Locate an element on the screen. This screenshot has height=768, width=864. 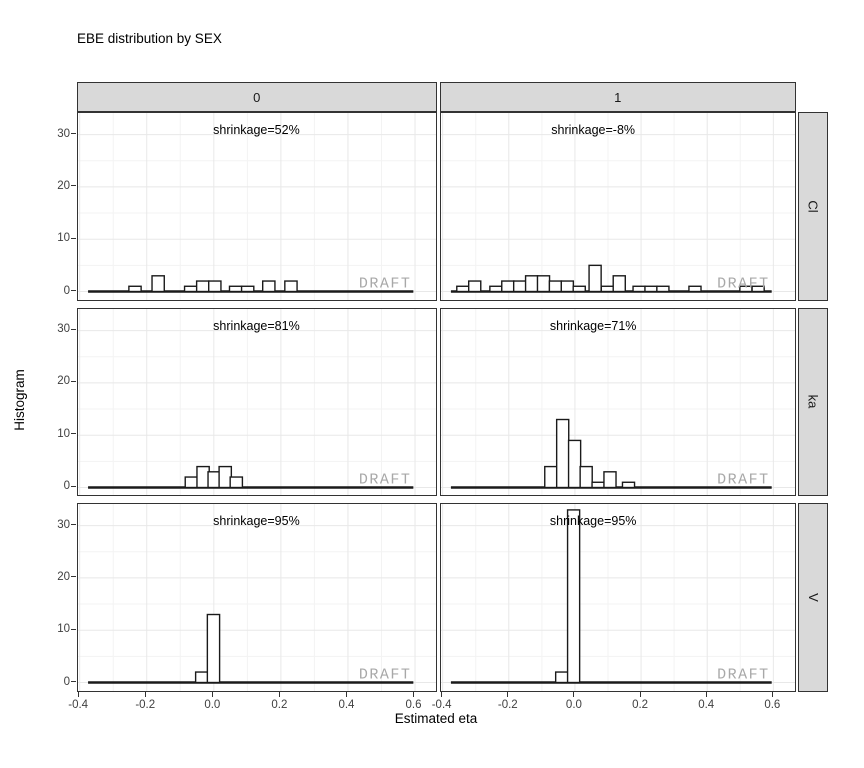
panel-Cl-0: shrinkage=52% DRAFT is located at coordinates (256, 206).